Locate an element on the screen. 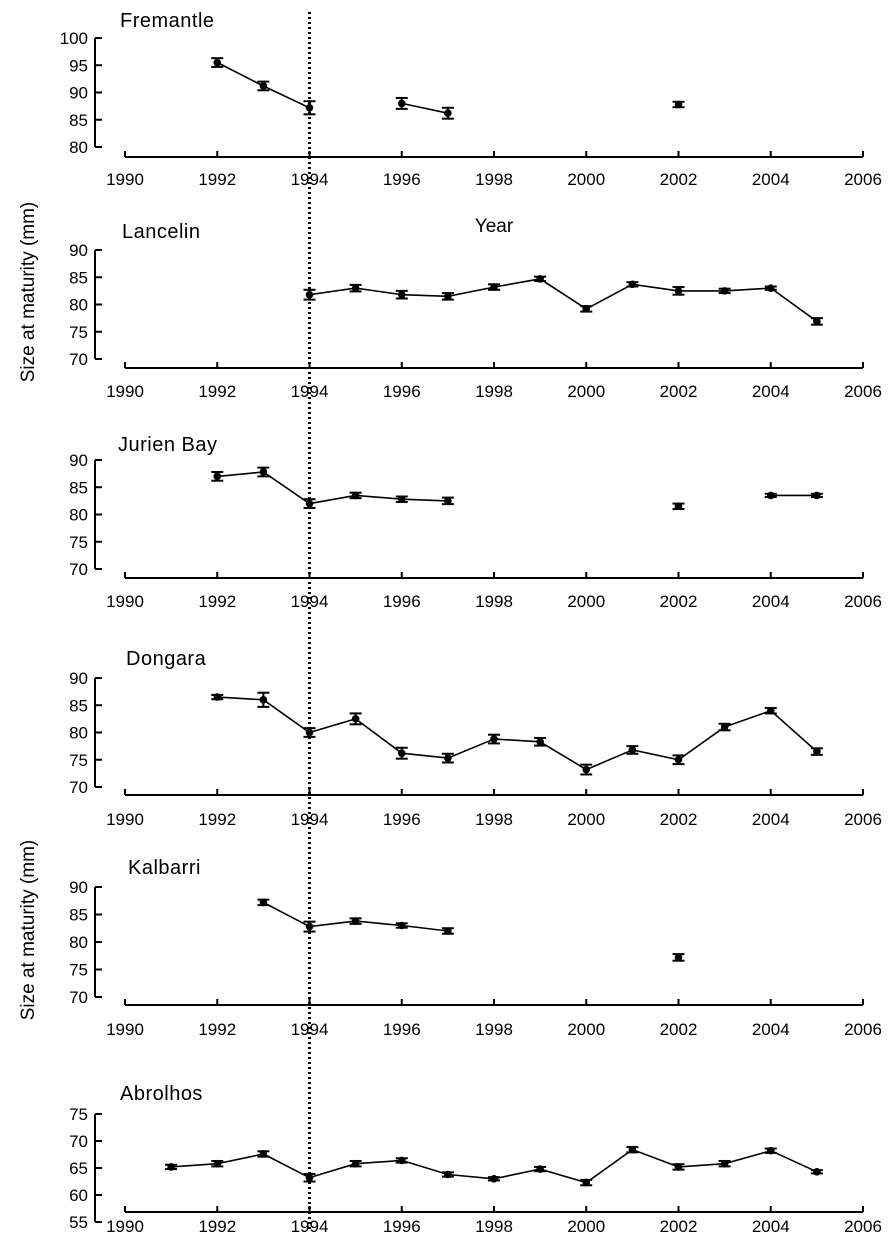 The height and width of the screenshot is (1234, 891). y-tick-label: 65 is located at coordinates (78, 1168).